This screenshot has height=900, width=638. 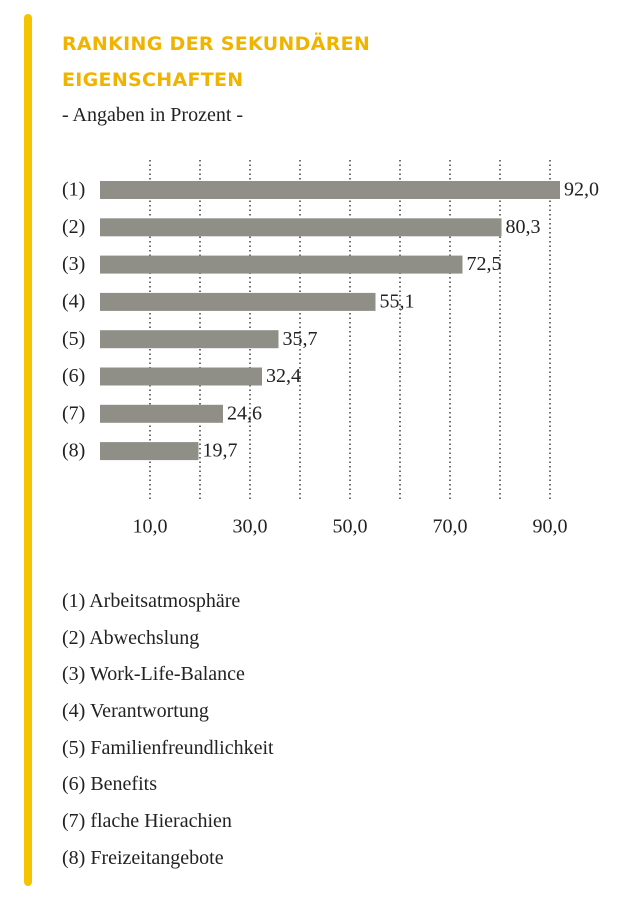 What do you see at coordinates (484, 264) in the screenshot?
I see `value-label: 72,5` at bounding box center [484, 264].